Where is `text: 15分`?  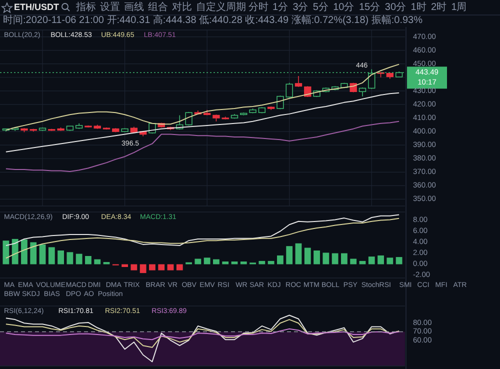 text: 15分 is located at coordinates (369, 7).